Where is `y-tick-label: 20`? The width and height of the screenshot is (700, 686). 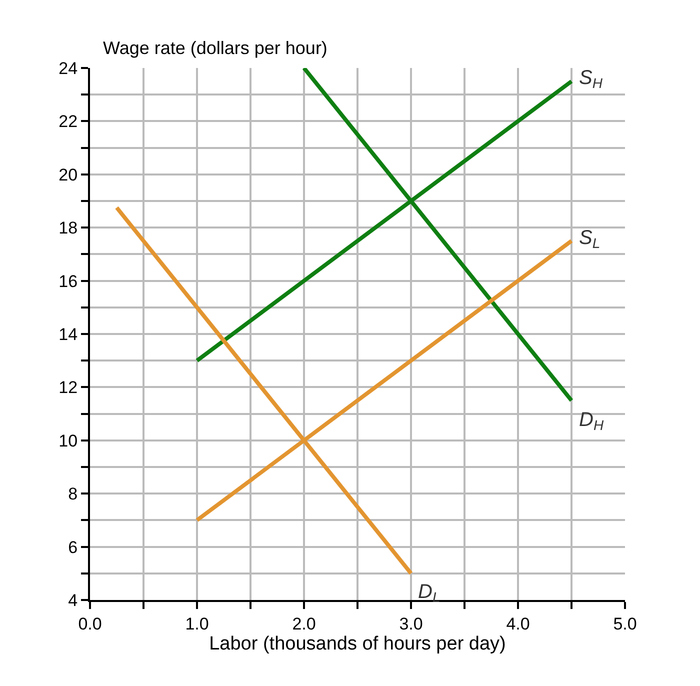
y-tick-label: 20 is located at coordinates (68, 174).